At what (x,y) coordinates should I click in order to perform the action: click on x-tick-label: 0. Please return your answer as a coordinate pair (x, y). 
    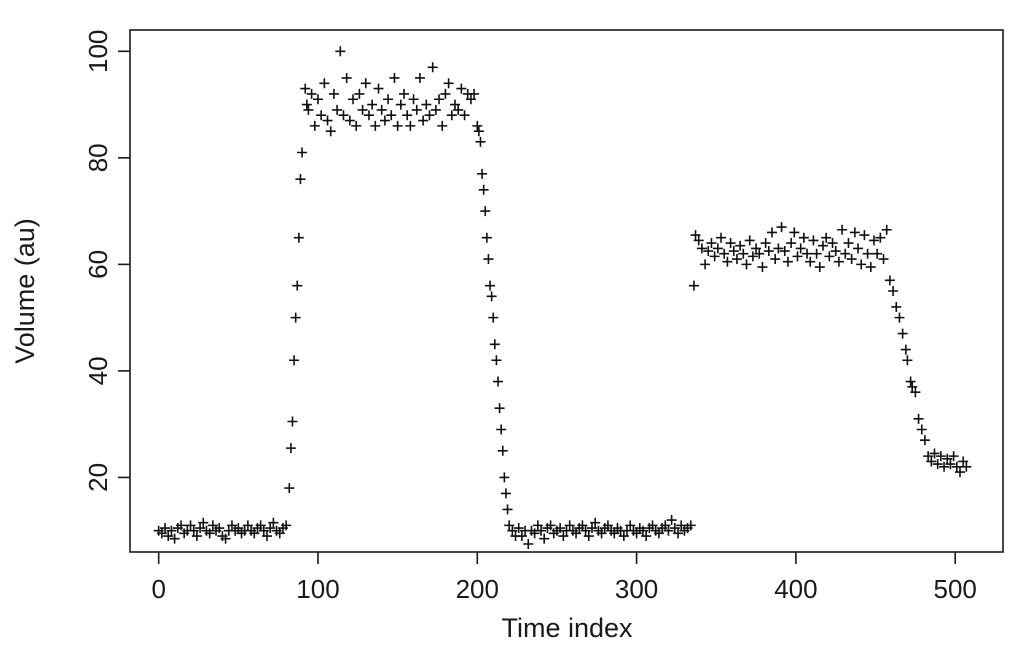
    Looking at the image, I should click on (158, 589).